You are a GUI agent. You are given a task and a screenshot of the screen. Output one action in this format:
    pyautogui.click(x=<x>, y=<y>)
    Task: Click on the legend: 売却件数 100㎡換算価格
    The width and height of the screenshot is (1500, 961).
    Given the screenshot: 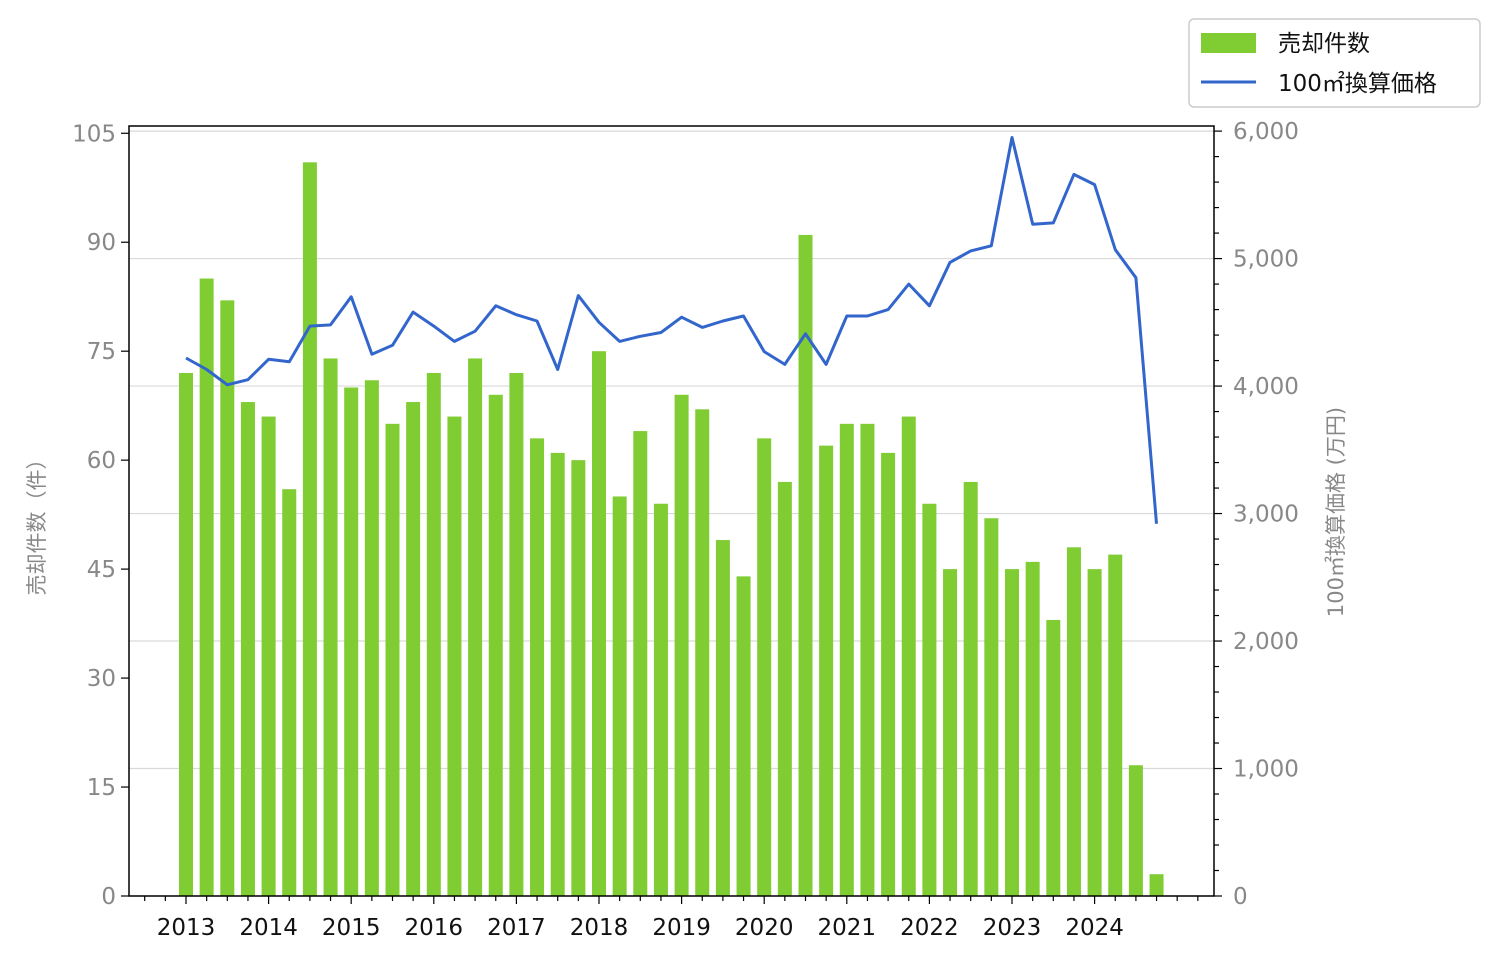 What is the action you would take?
    pyautogui.click(x=1334, y=63)
    